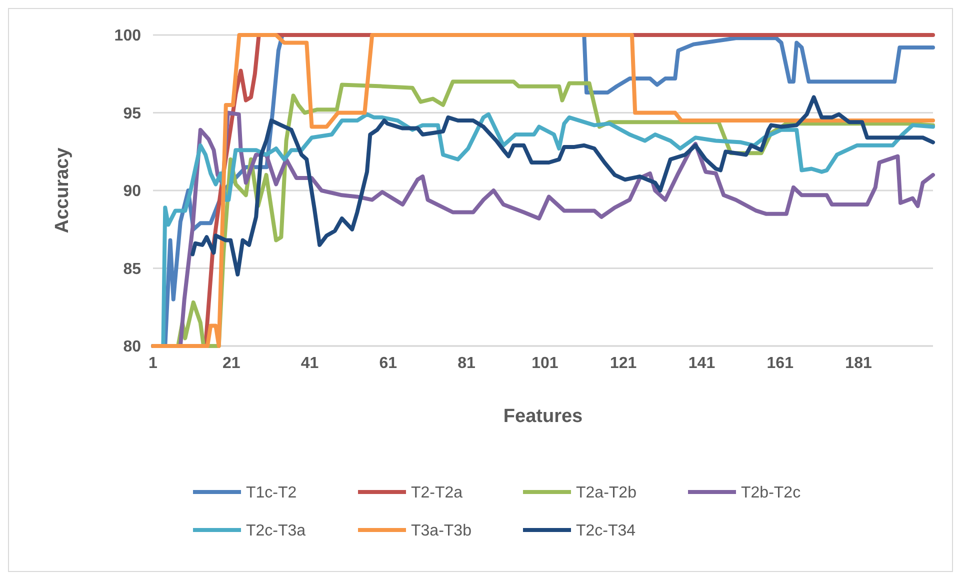  Describe the element at coordinates (388, 363) in the screenshot. I see `x-tick-label: 61` at that location.